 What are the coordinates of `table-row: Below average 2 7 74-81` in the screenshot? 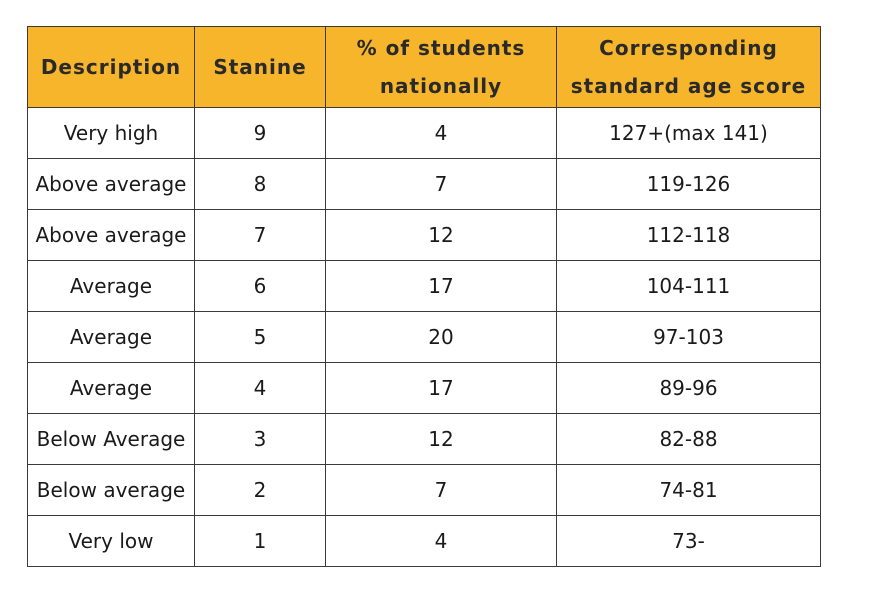 It's located at (424, 490).